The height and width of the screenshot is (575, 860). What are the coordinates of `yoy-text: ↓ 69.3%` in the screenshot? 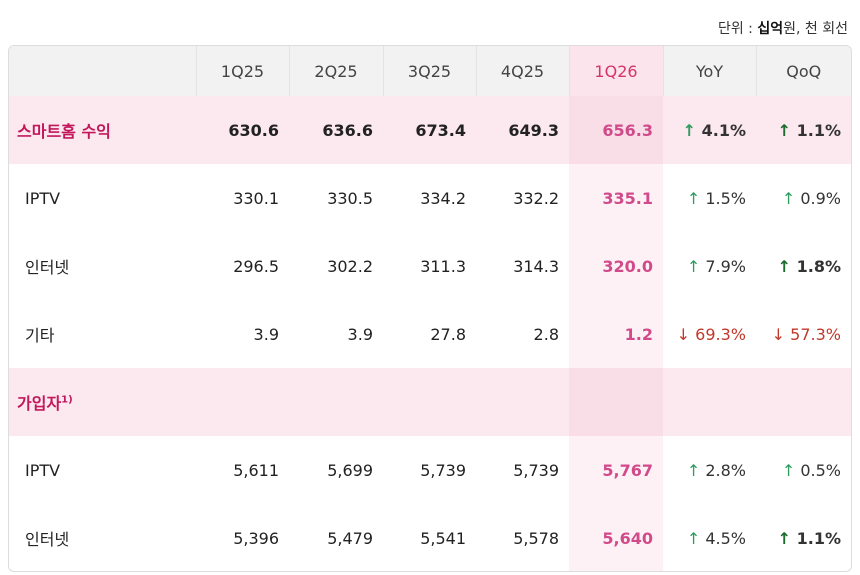 It's located at (711, 334).